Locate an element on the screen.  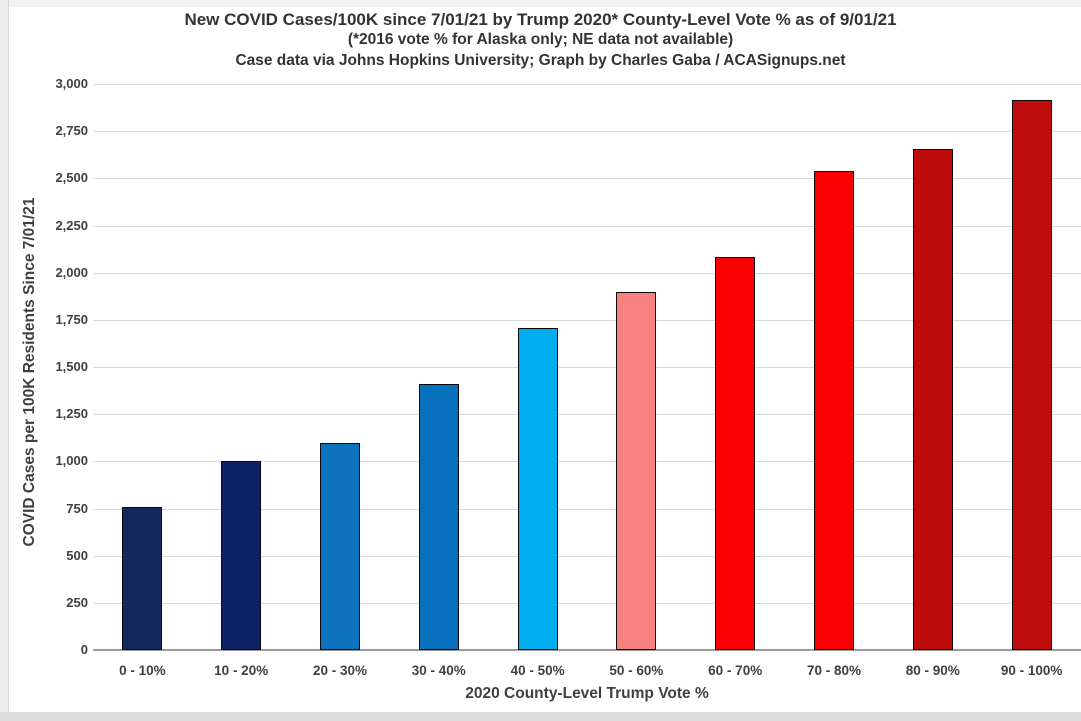
y-tick-label: 2,000 is located at coordinates (71, 272).